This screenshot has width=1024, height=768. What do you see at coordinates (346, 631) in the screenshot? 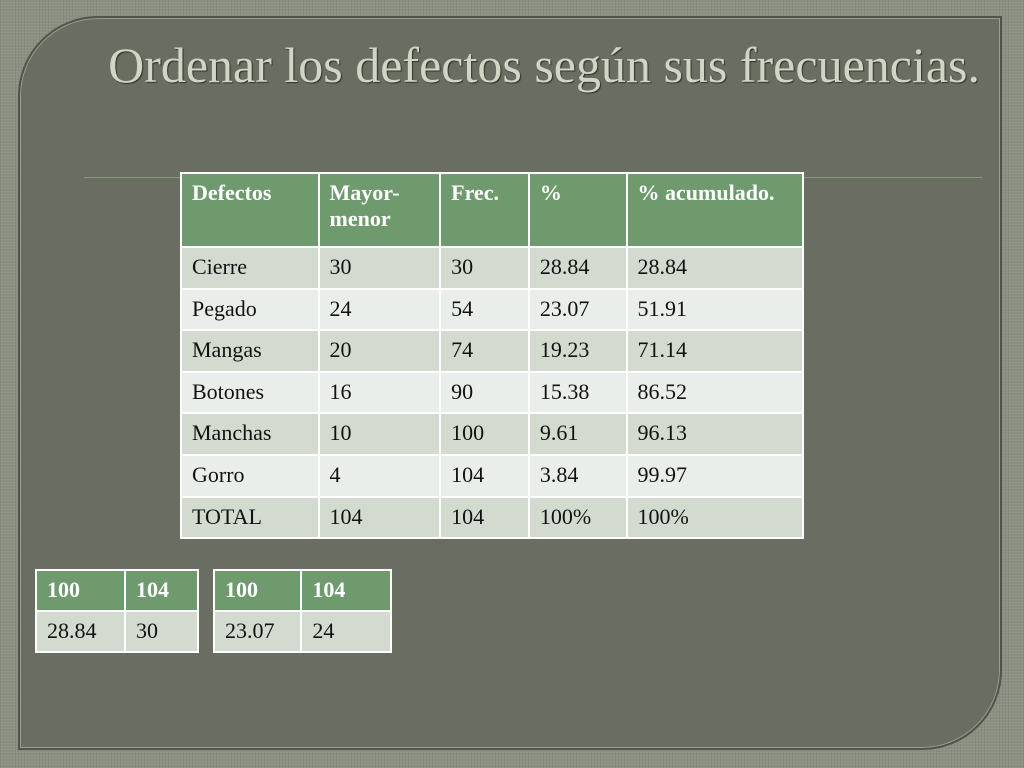
I see `table-cell: 24` at bounding box center [346, 631].